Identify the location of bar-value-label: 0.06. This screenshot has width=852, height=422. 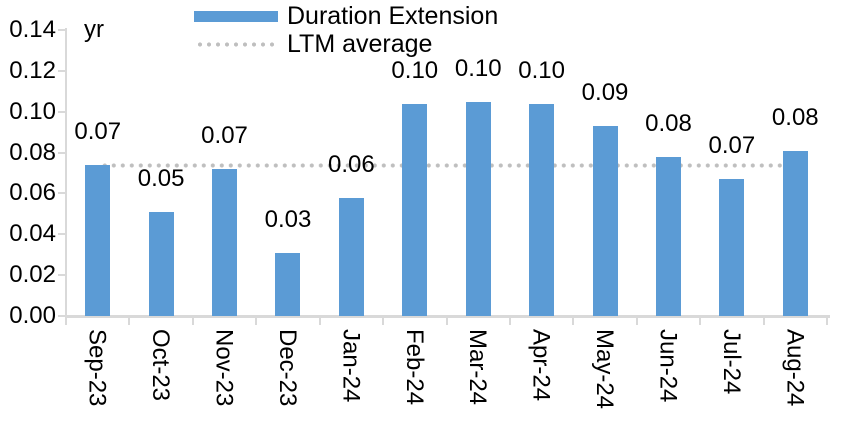
(351, 164).